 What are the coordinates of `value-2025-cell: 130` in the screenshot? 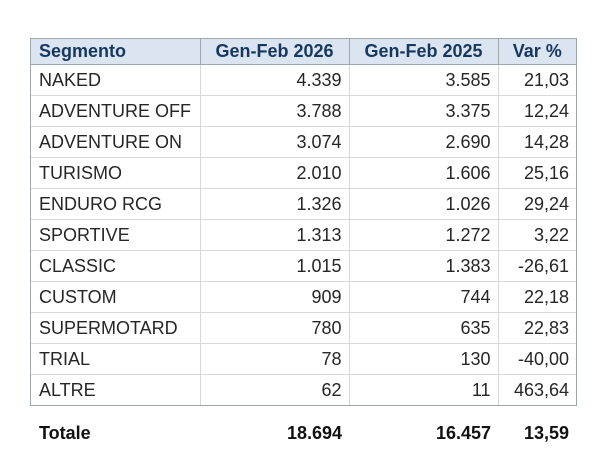 It's located at (423, 359).